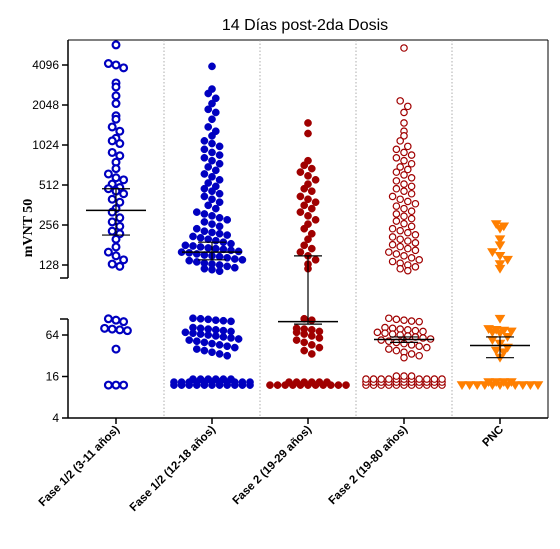  What do you see at coordinates (45, 65) in the screenshot?
I see `y-tick-label: 4096` at bounding box center [45, 65].